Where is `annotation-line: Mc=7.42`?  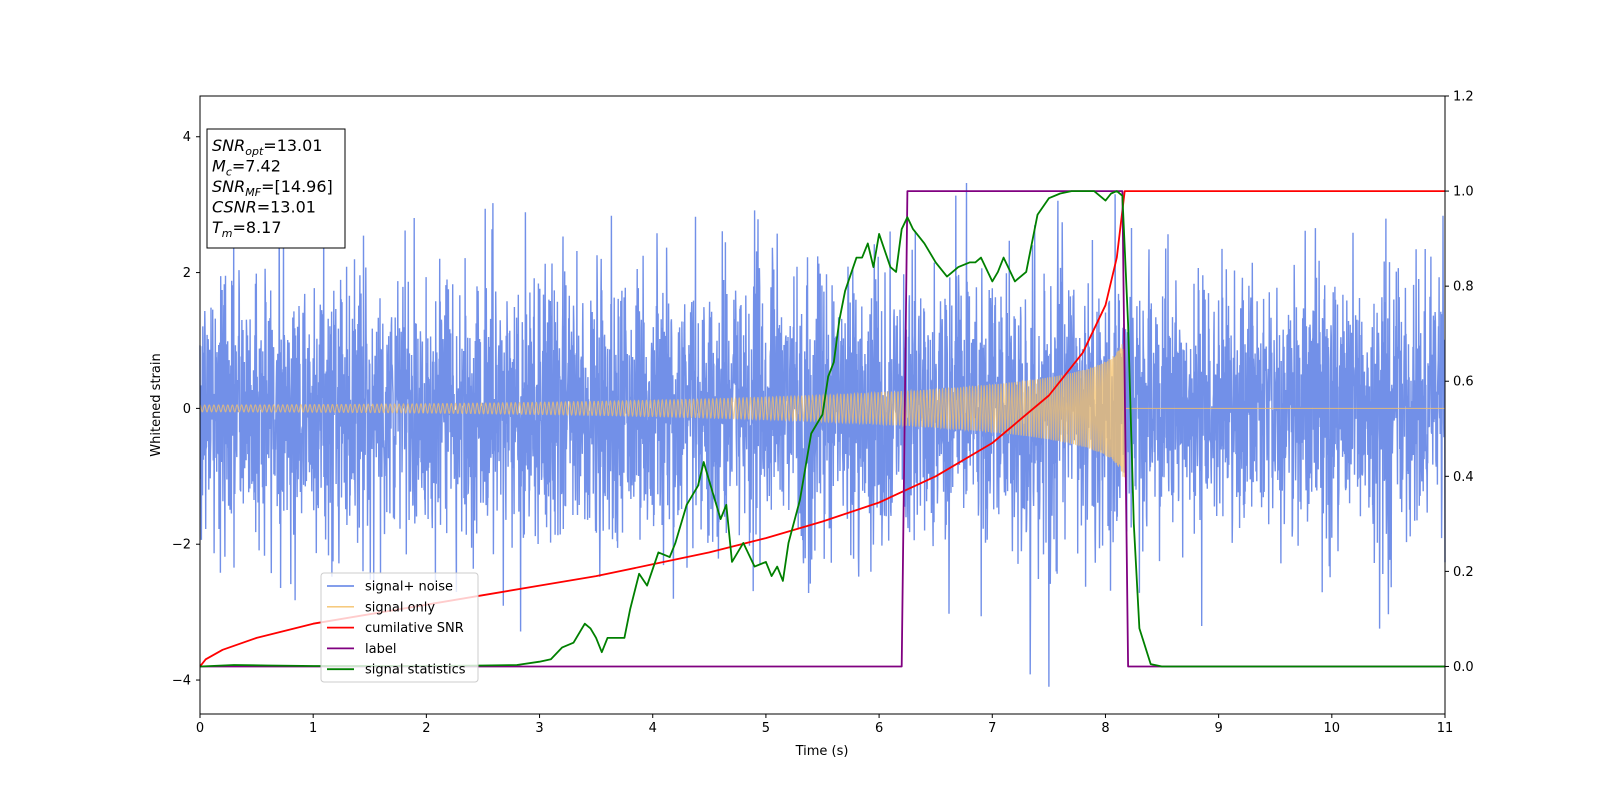
annotation-line: Mc=7.42 is located at coordinates (246, 168).